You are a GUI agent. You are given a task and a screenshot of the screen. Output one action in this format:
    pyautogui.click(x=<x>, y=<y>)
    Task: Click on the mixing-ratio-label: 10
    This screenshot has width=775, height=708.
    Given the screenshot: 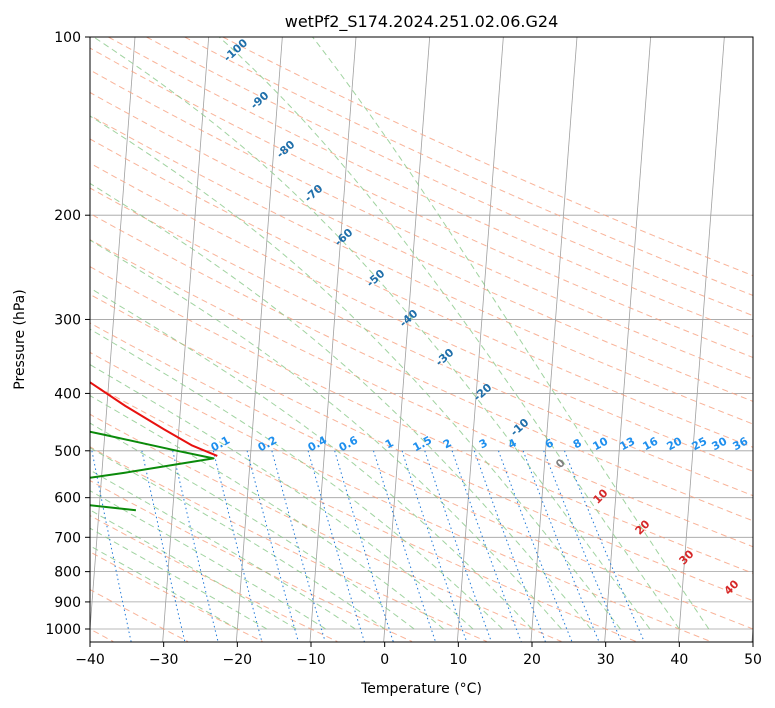 What is the action you would take?
    pyautogui.click(x=601, y=443)
    